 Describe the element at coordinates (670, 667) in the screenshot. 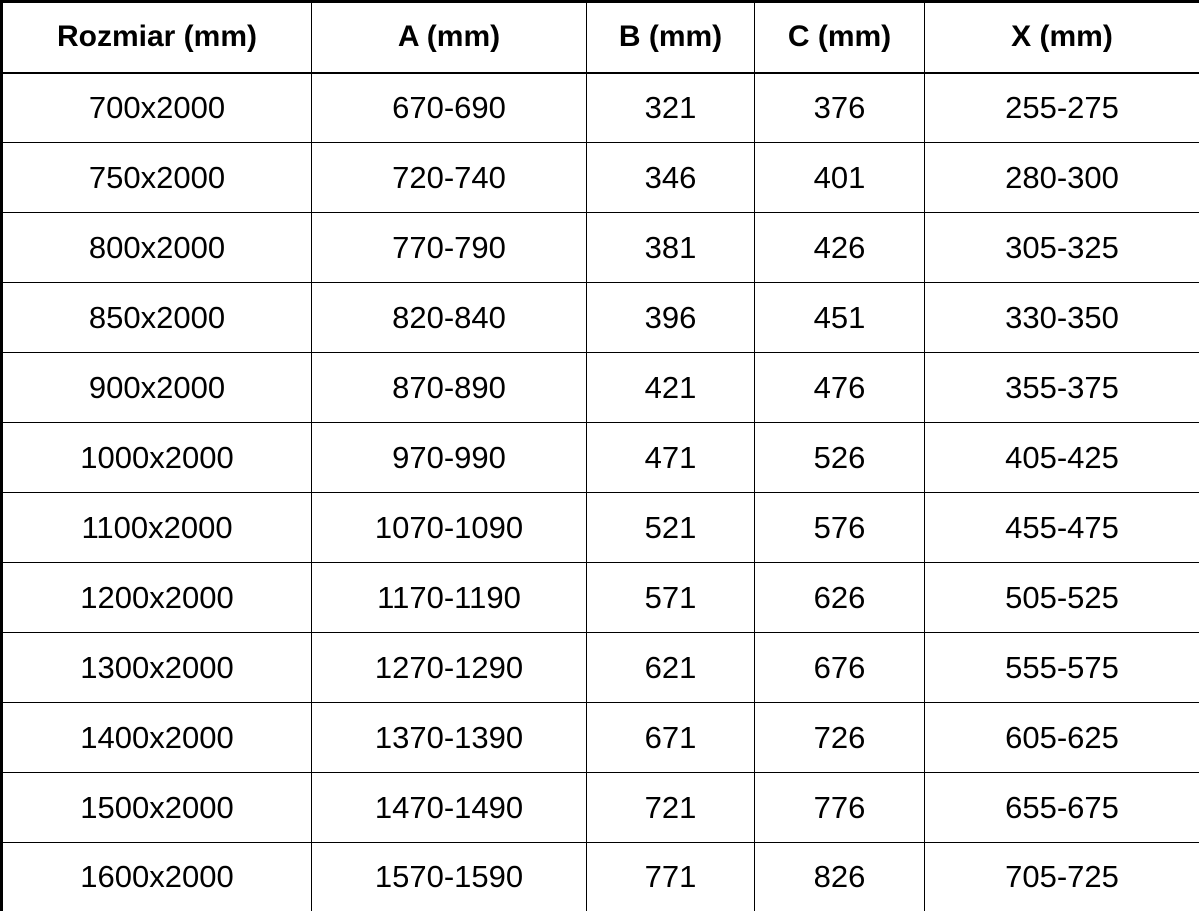

I see `table-cell: 621` at that location.